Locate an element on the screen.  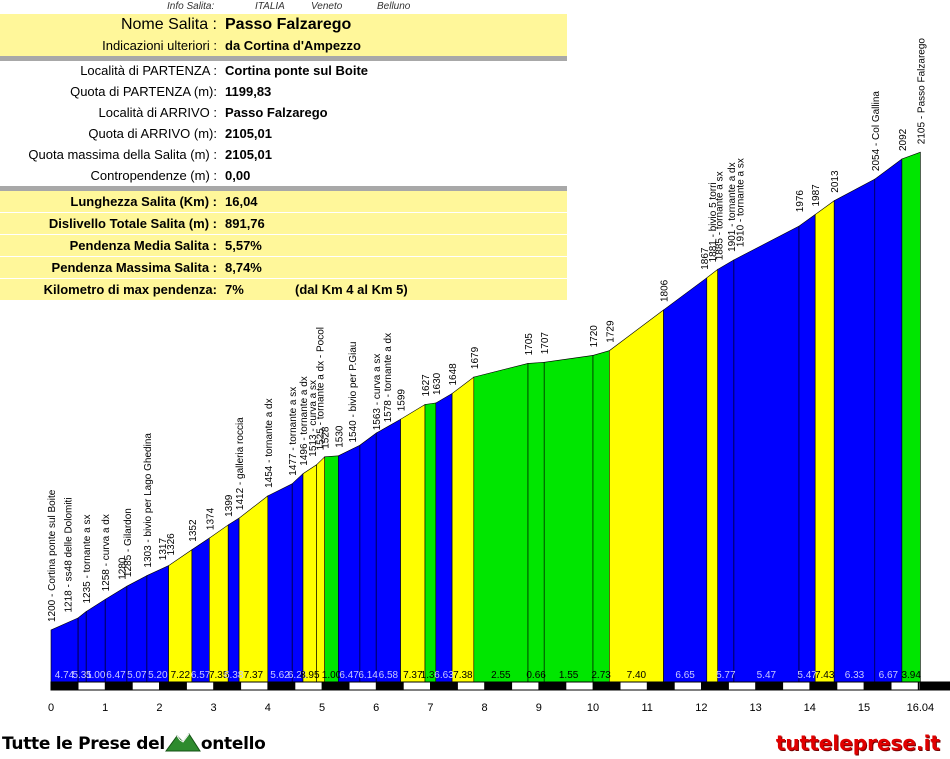
header-info-label: Info Salita: is located at coordinates (191, 6).